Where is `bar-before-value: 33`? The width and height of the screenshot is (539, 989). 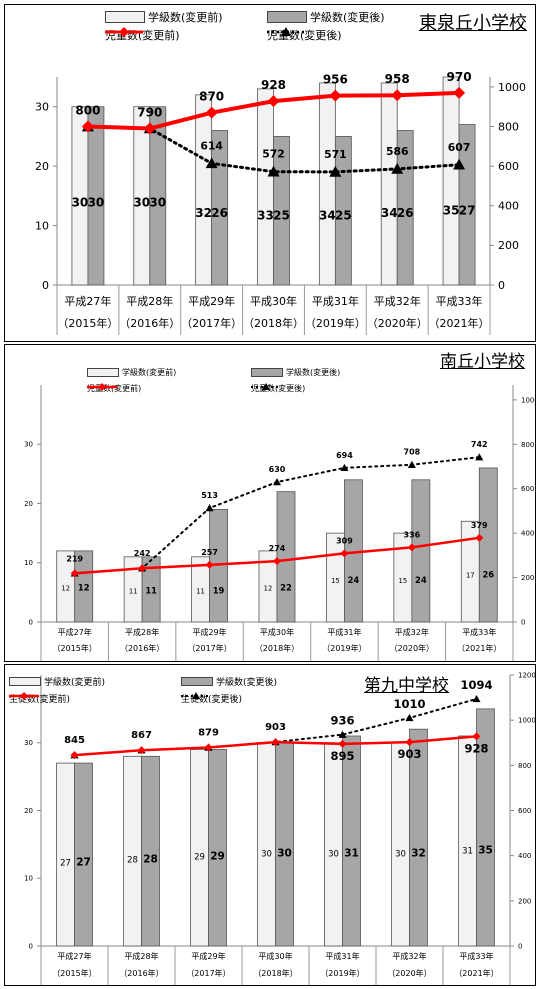 bar-before-value: 33 is located at coordinates (265, 216).